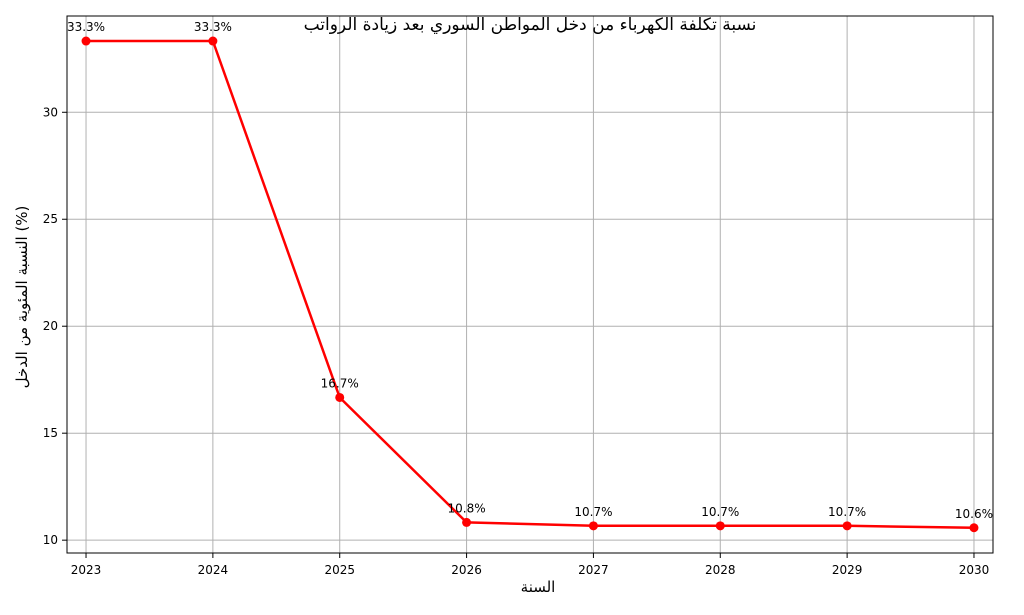 This screenshot has width=1024, height=615. Describe the element at coordinates (593, 512) in the screenshot. I see `data-label-2027: 10.7%` at that location.